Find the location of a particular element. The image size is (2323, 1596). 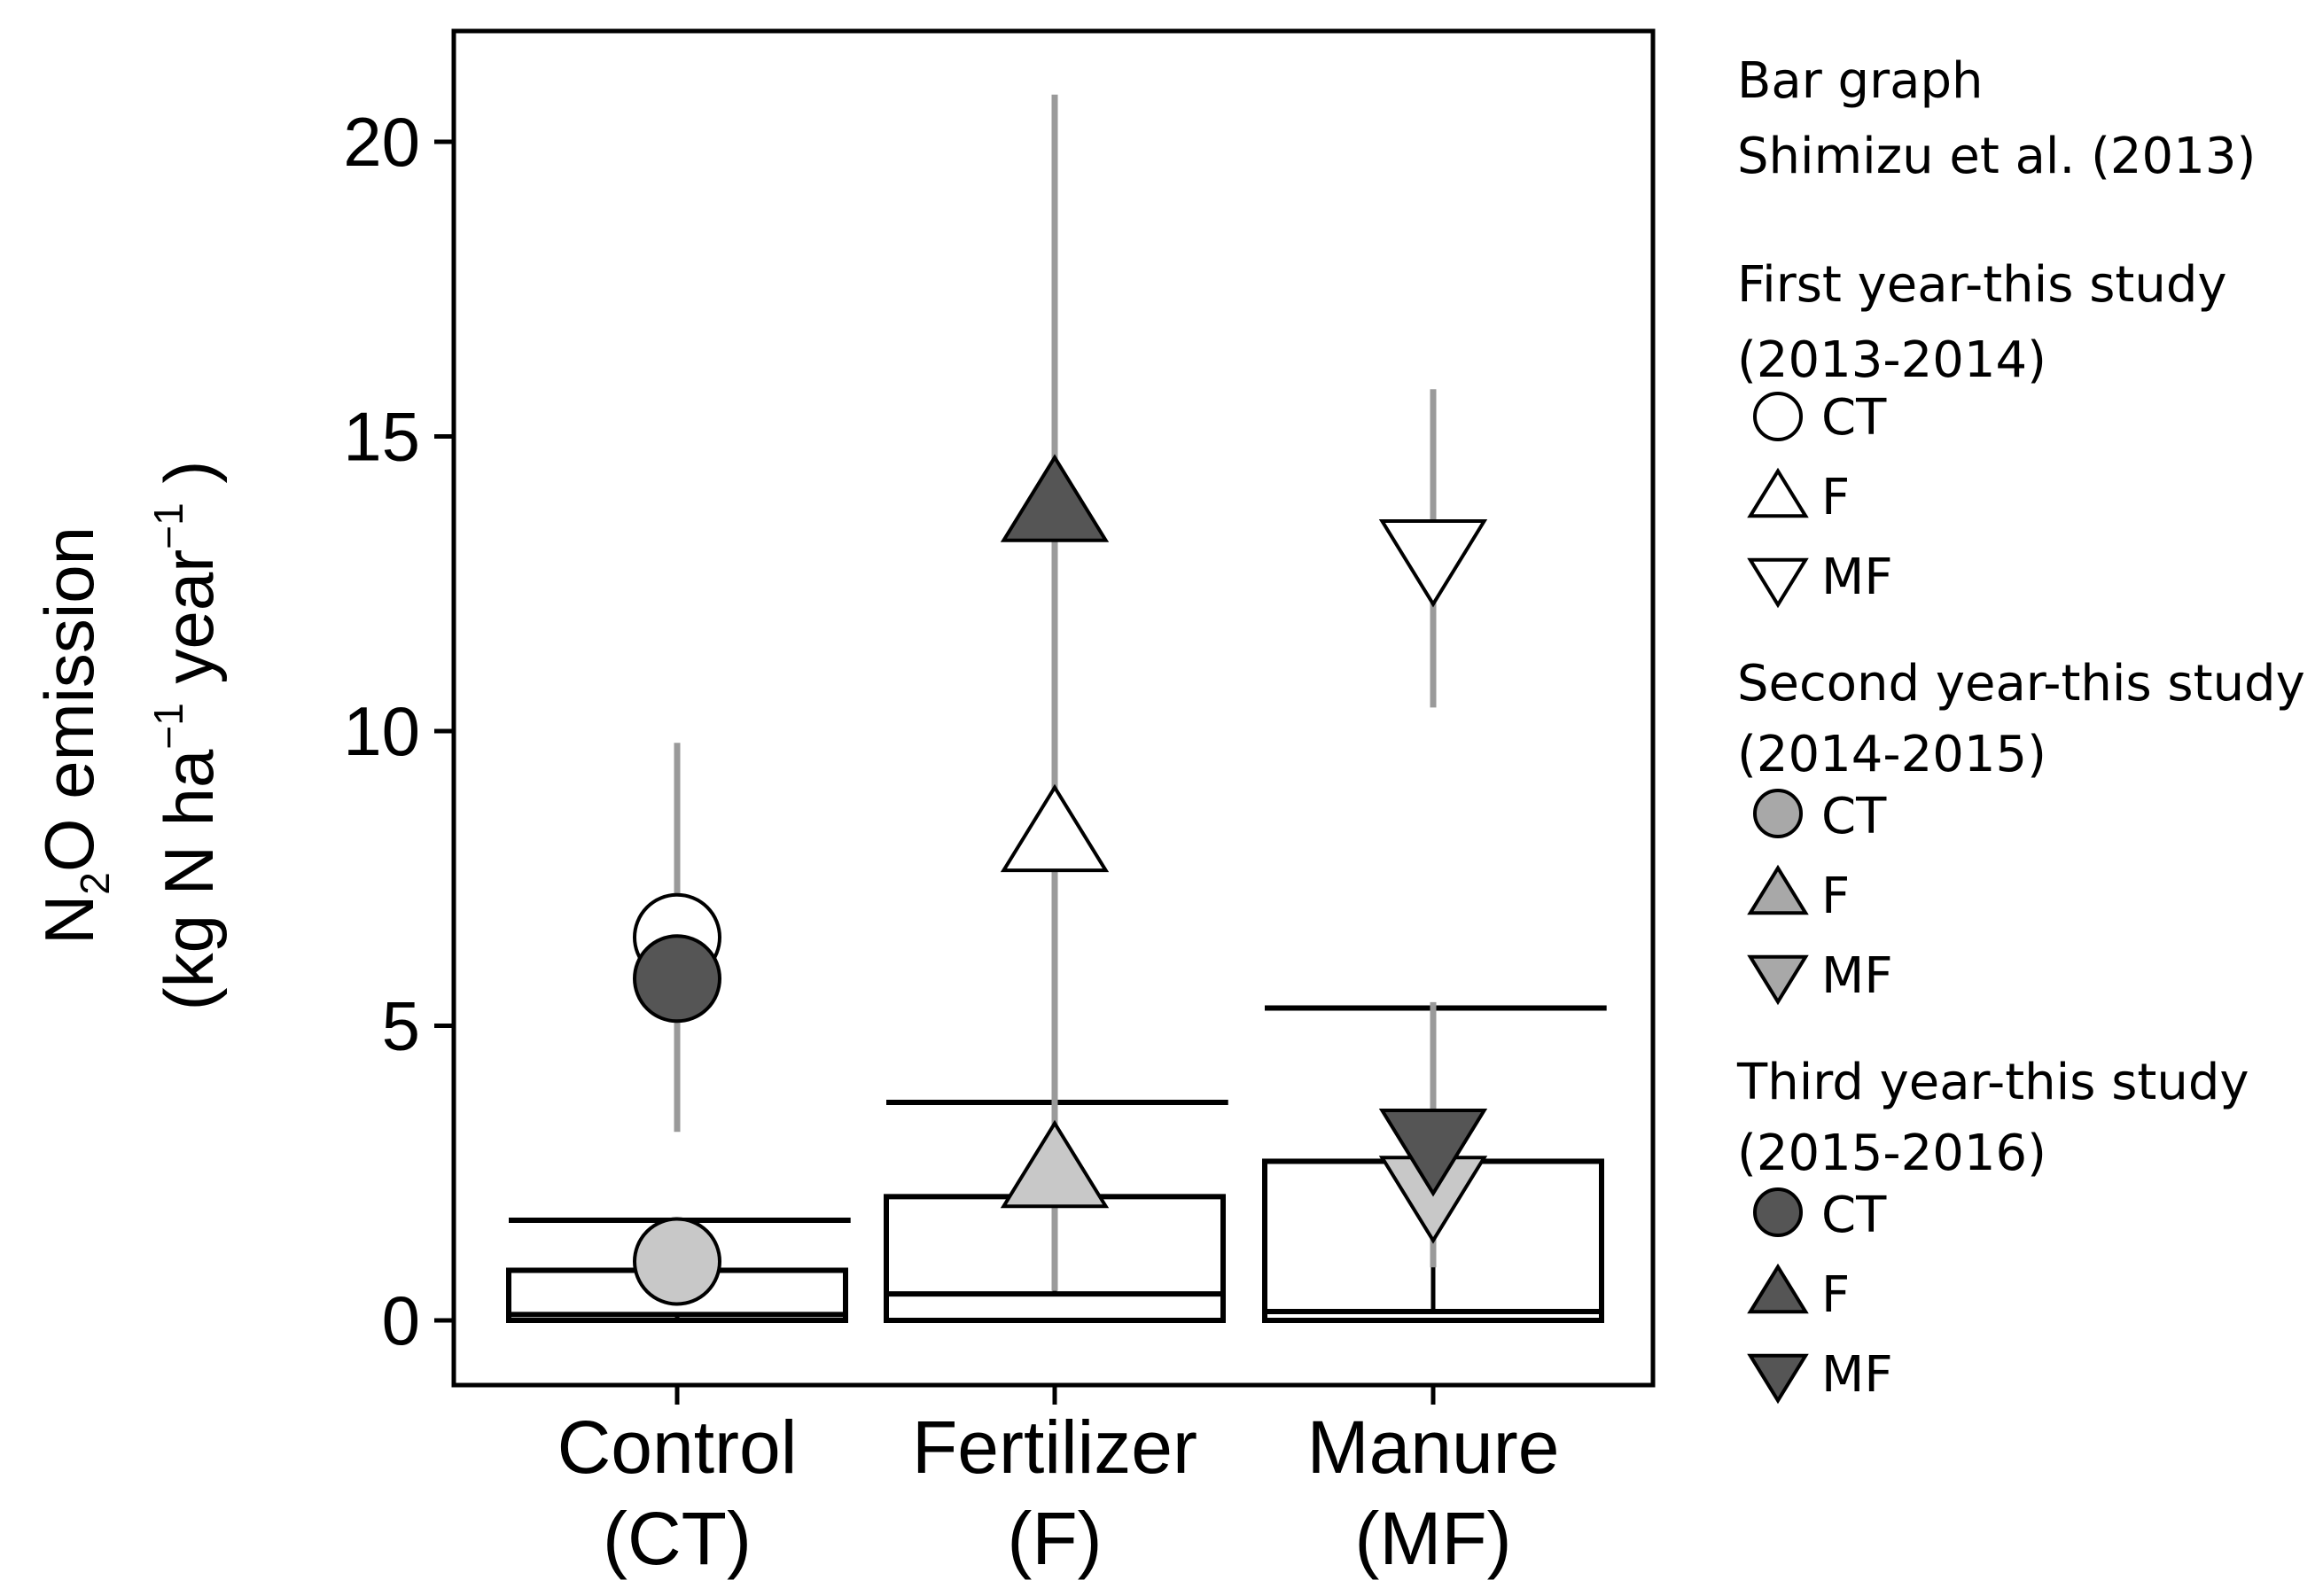

legend-group1-period: (2013-2014) is located at coordinates (1891, 360).